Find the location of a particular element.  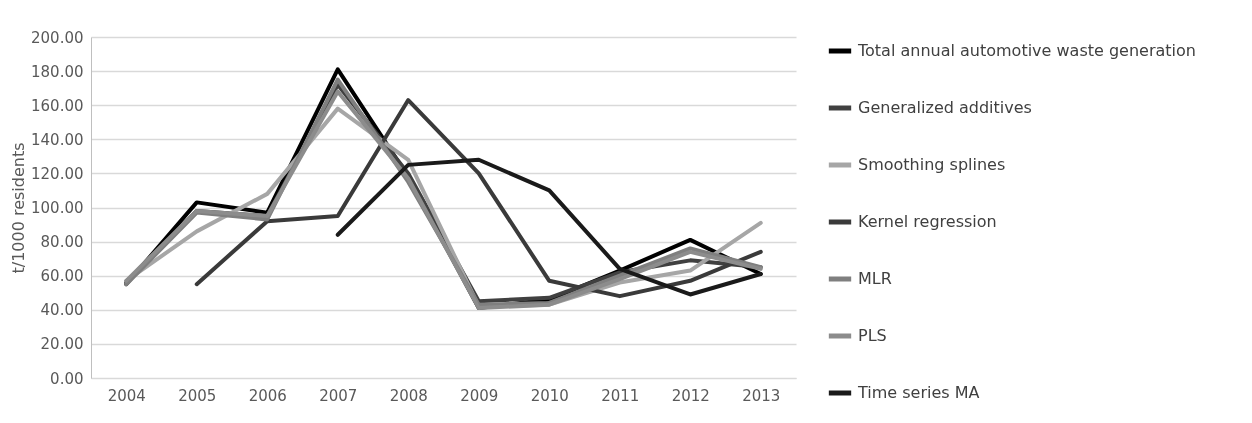

y-tick-label: 140.00 is located at coordinates (57, 139).